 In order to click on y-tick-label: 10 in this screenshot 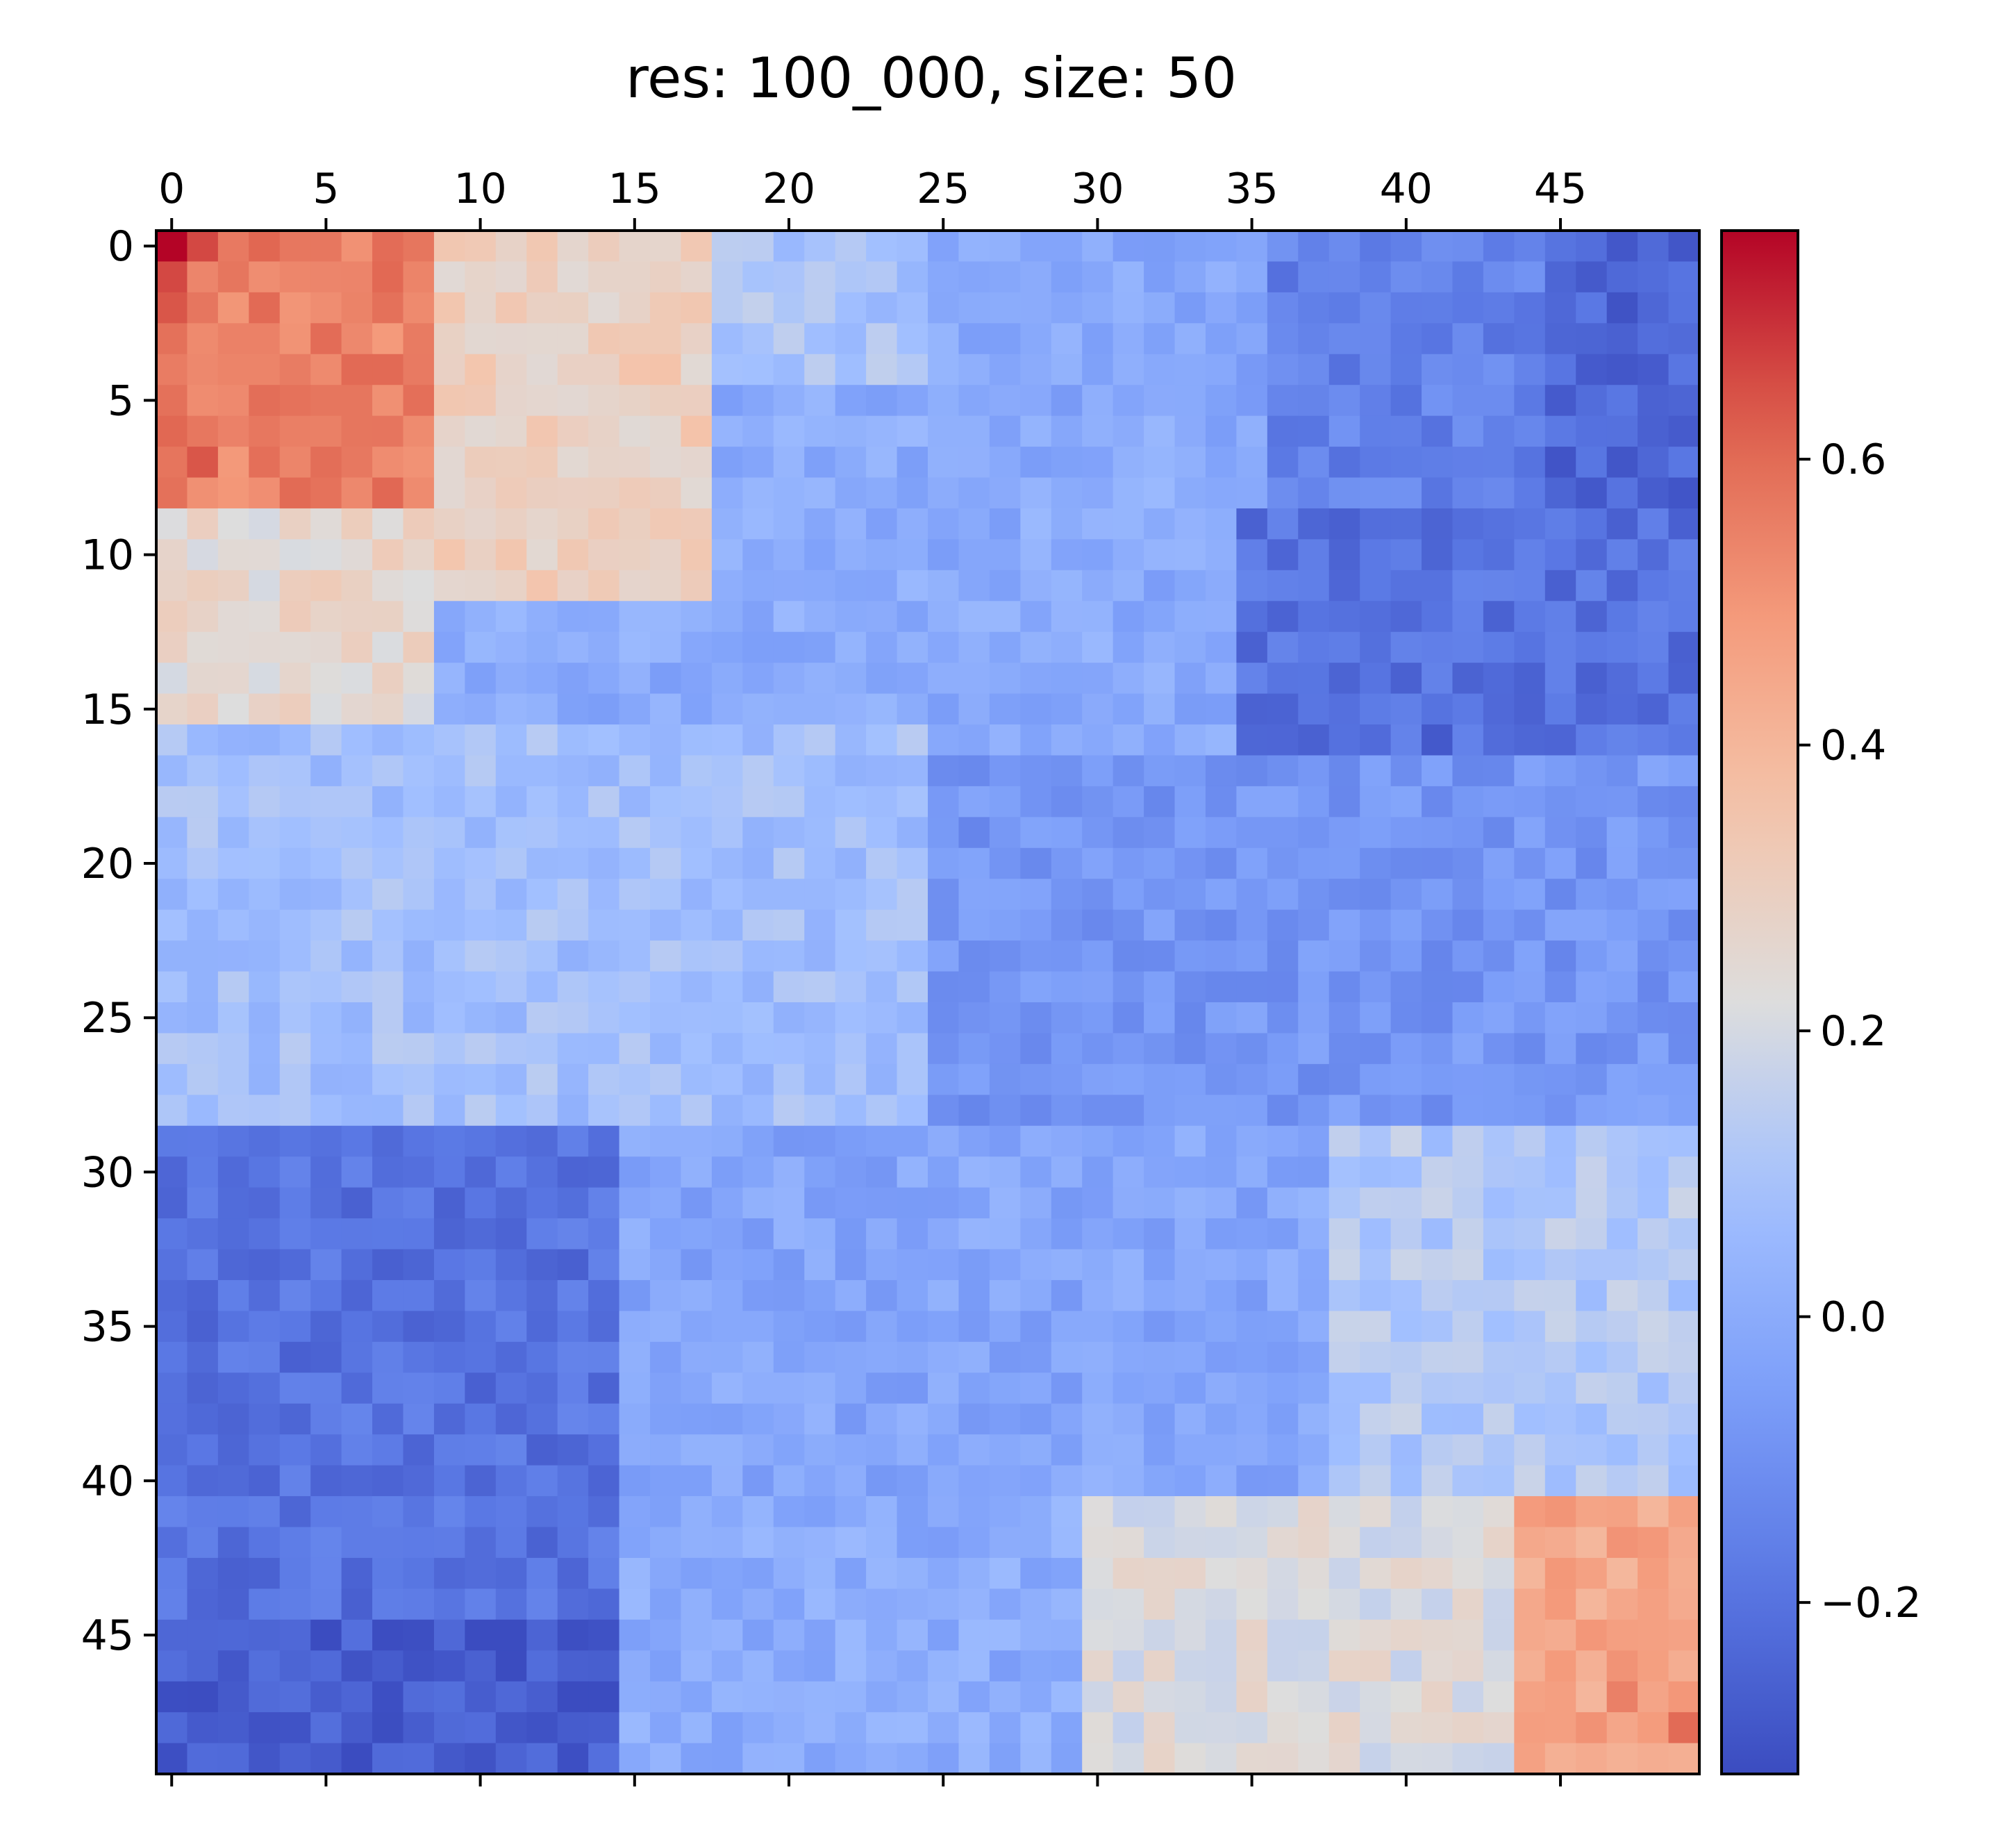, I will do `click(107, 555)`.